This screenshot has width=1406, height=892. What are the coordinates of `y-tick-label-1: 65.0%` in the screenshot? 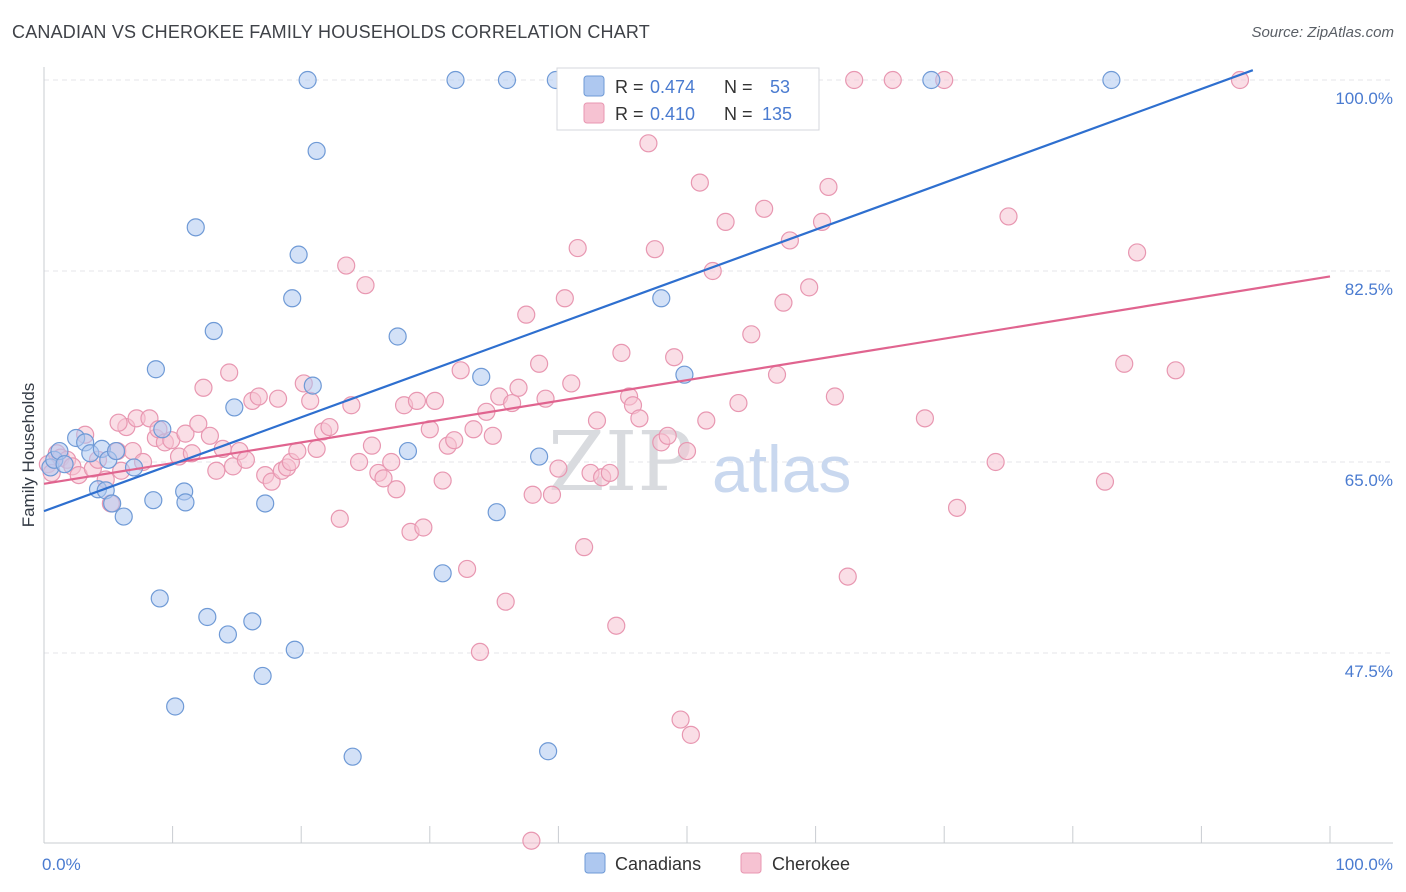 It's located at (1369, 480).